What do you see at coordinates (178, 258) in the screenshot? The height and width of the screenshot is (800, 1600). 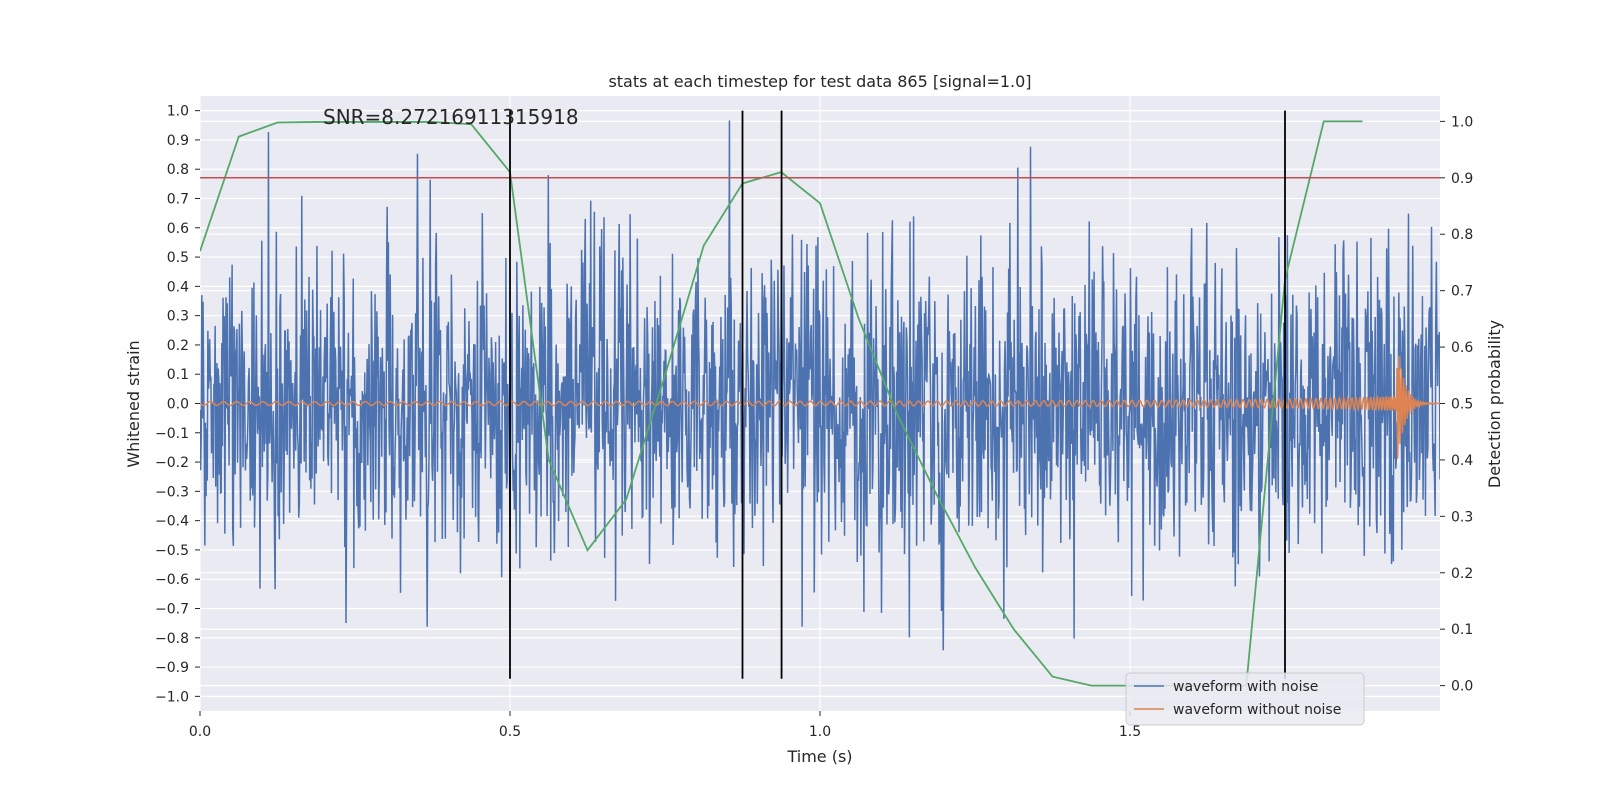 I see `y-left-tick-label: 0.5` at bounding box center [178, 258].